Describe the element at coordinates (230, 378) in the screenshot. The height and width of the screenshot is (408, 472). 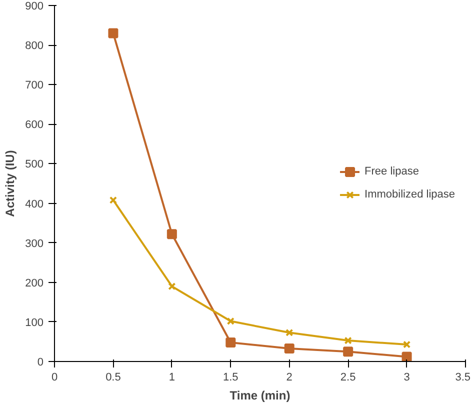
I see `x-tick-label: 1.5` at that location.